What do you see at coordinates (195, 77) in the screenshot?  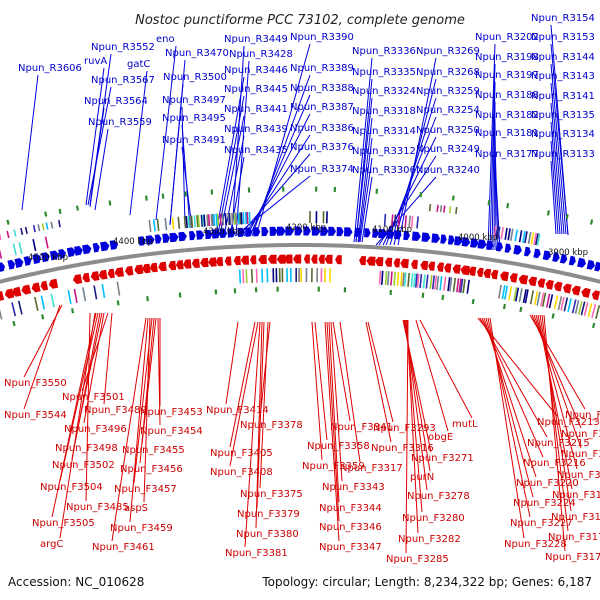 I see `forward-gene-label: Npun_R3500` at bounding box center [195, 77].